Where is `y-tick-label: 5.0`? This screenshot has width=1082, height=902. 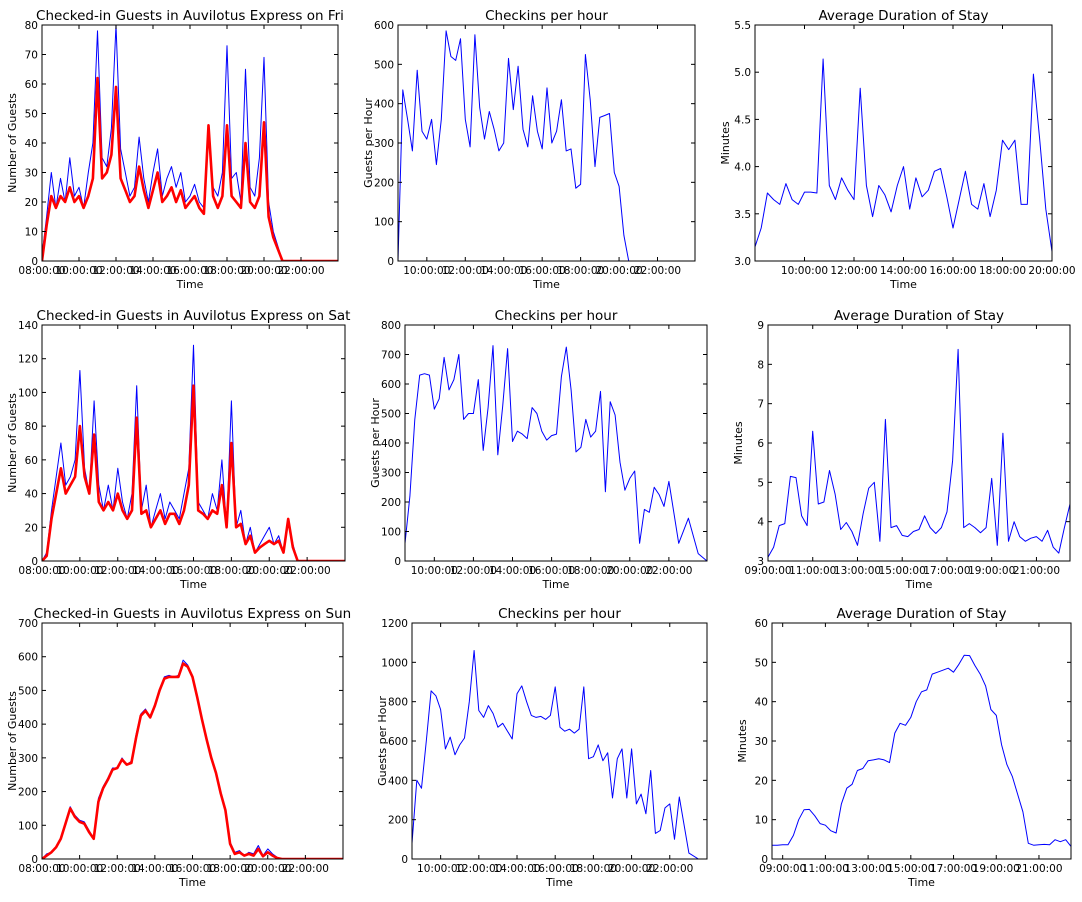
y-tick-label: 5.0 is located at coordinates (742, 73).